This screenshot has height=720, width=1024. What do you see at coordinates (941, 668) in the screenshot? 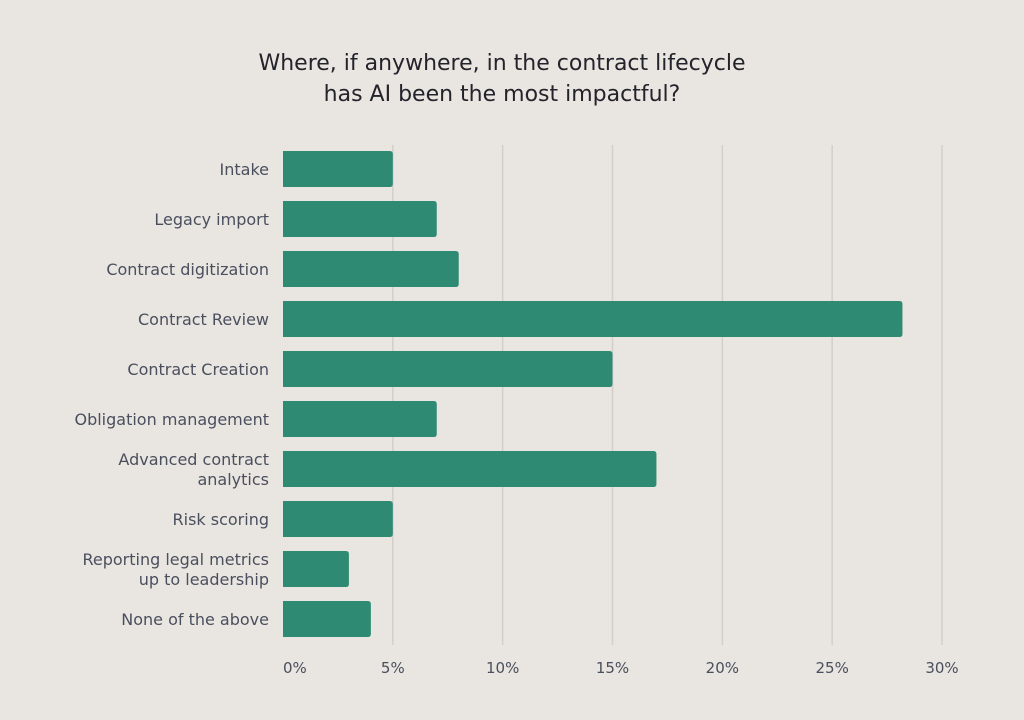
I see `x-tick-label: 30%` at bounding box center [941, 668].